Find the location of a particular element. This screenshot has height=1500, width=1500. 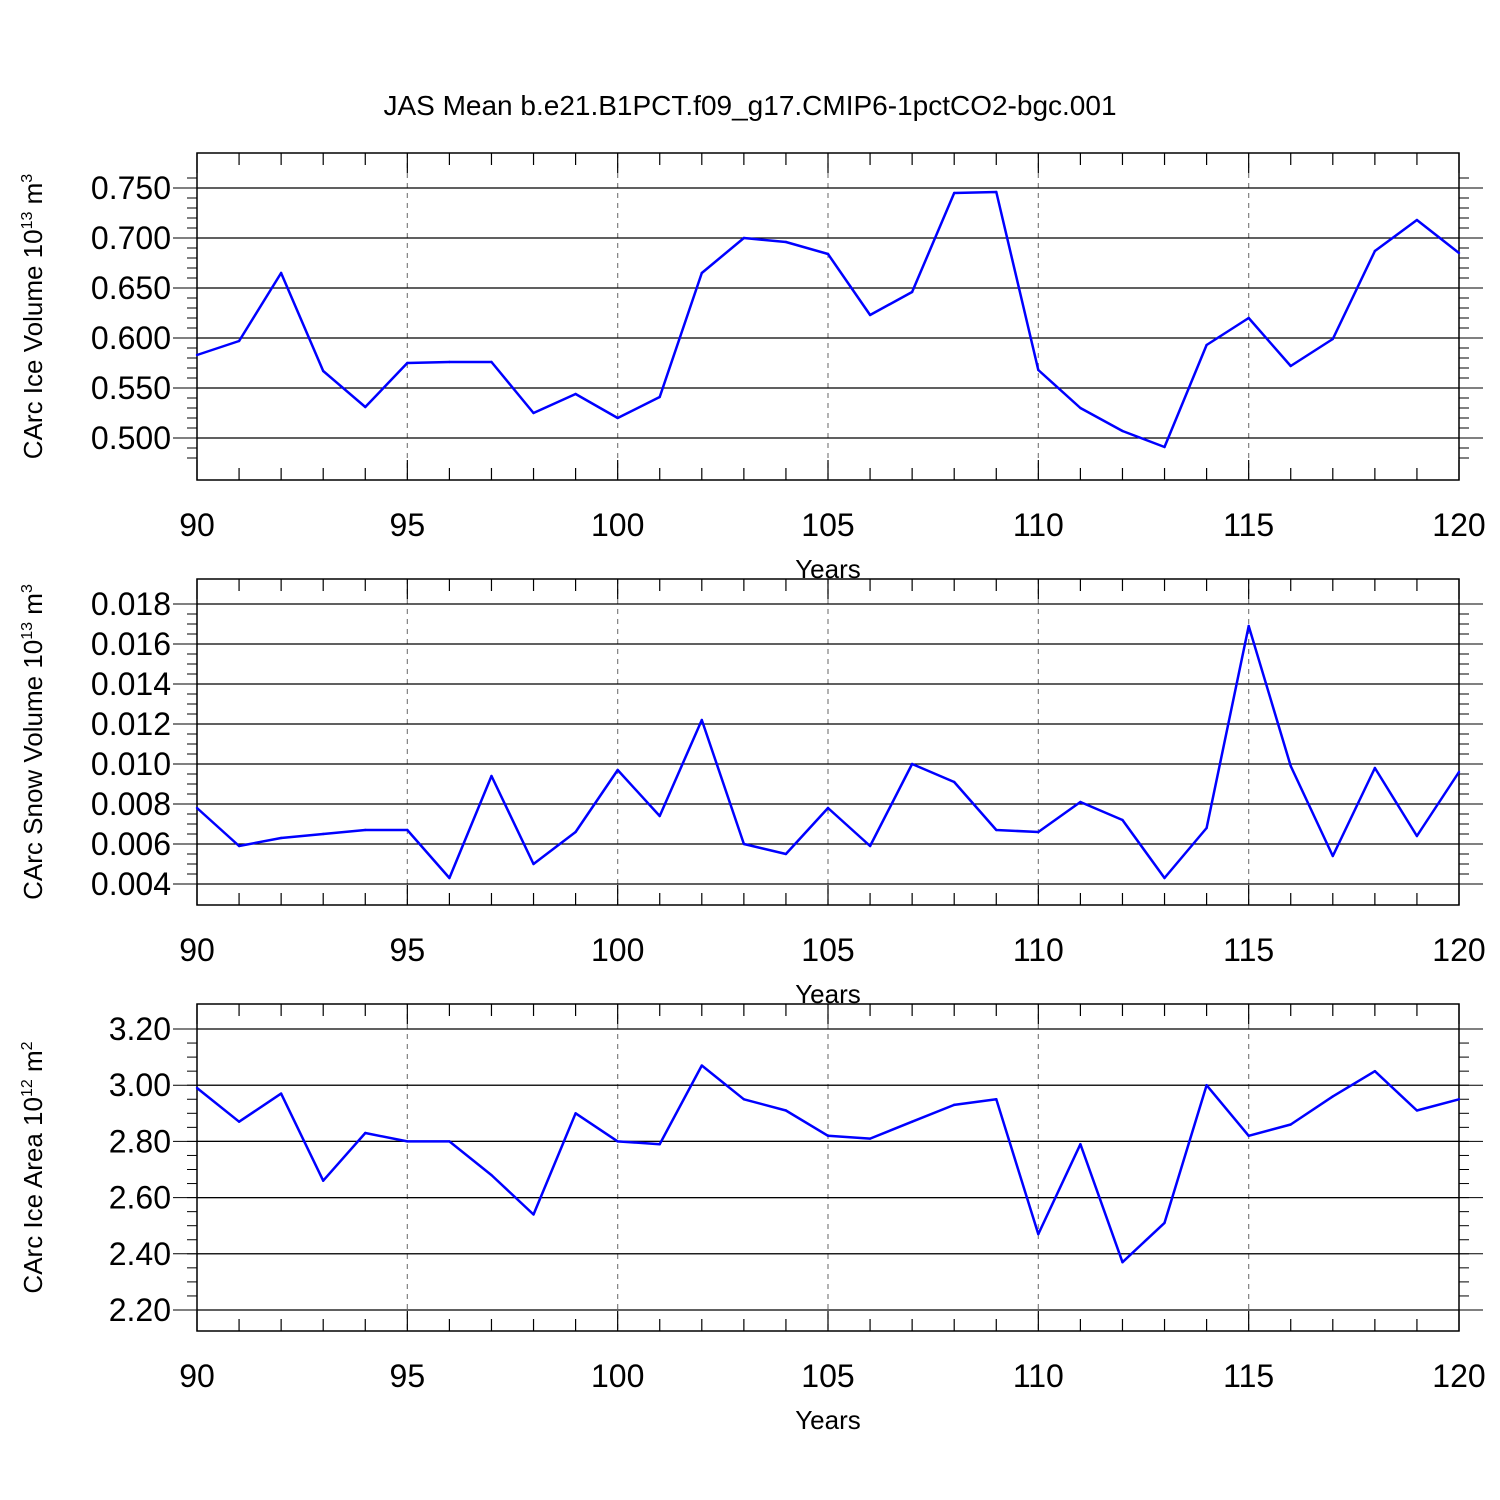

y-tick-label: 0.018 is located at coordinates (131, 604).